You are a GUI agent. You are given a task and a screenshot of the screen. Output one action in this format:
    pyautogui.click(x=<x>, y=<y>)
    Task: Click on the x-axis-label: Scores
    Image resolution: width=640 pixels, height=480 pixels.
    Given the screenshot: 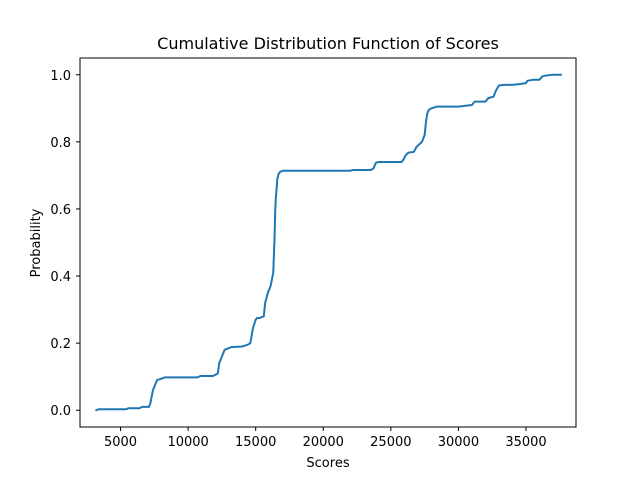 What is the action you would take?
    pyautogui.click(x=327, y=463)
    